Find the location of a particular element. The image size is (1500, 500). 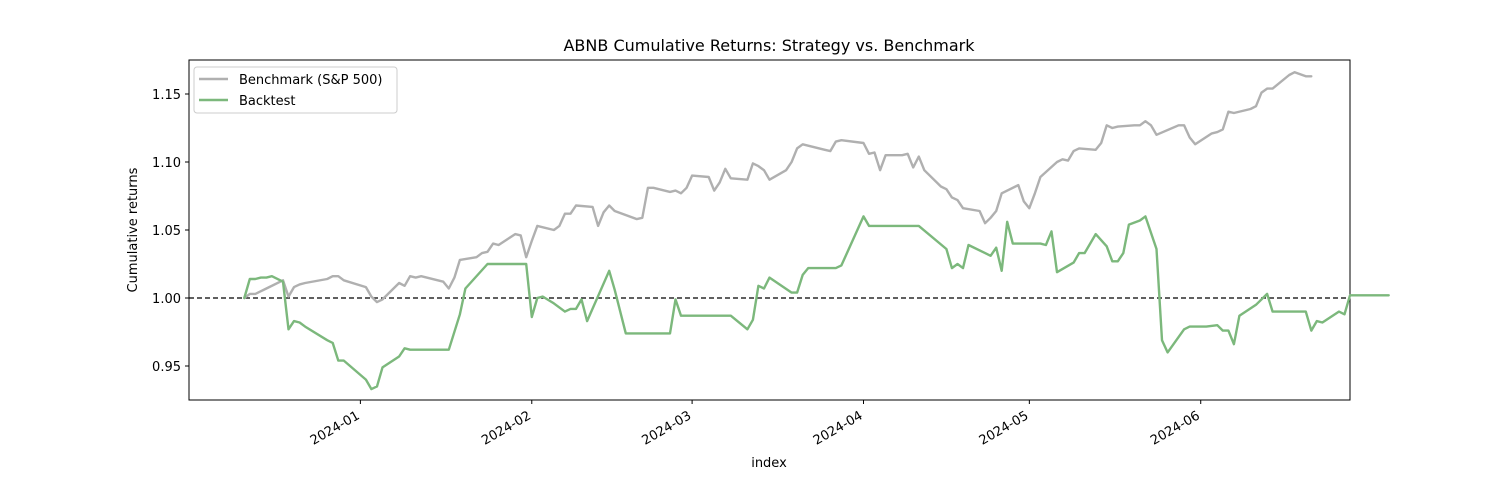

y-tick-label: 1.15 is located at coordinates (166, 95).